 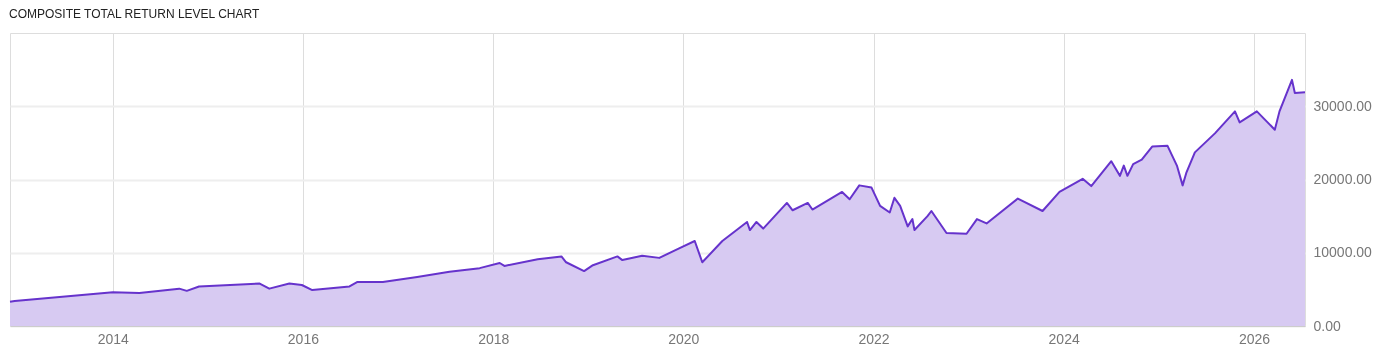 I want to click on x-tick-label: 2016, so click(x=303, y=338).